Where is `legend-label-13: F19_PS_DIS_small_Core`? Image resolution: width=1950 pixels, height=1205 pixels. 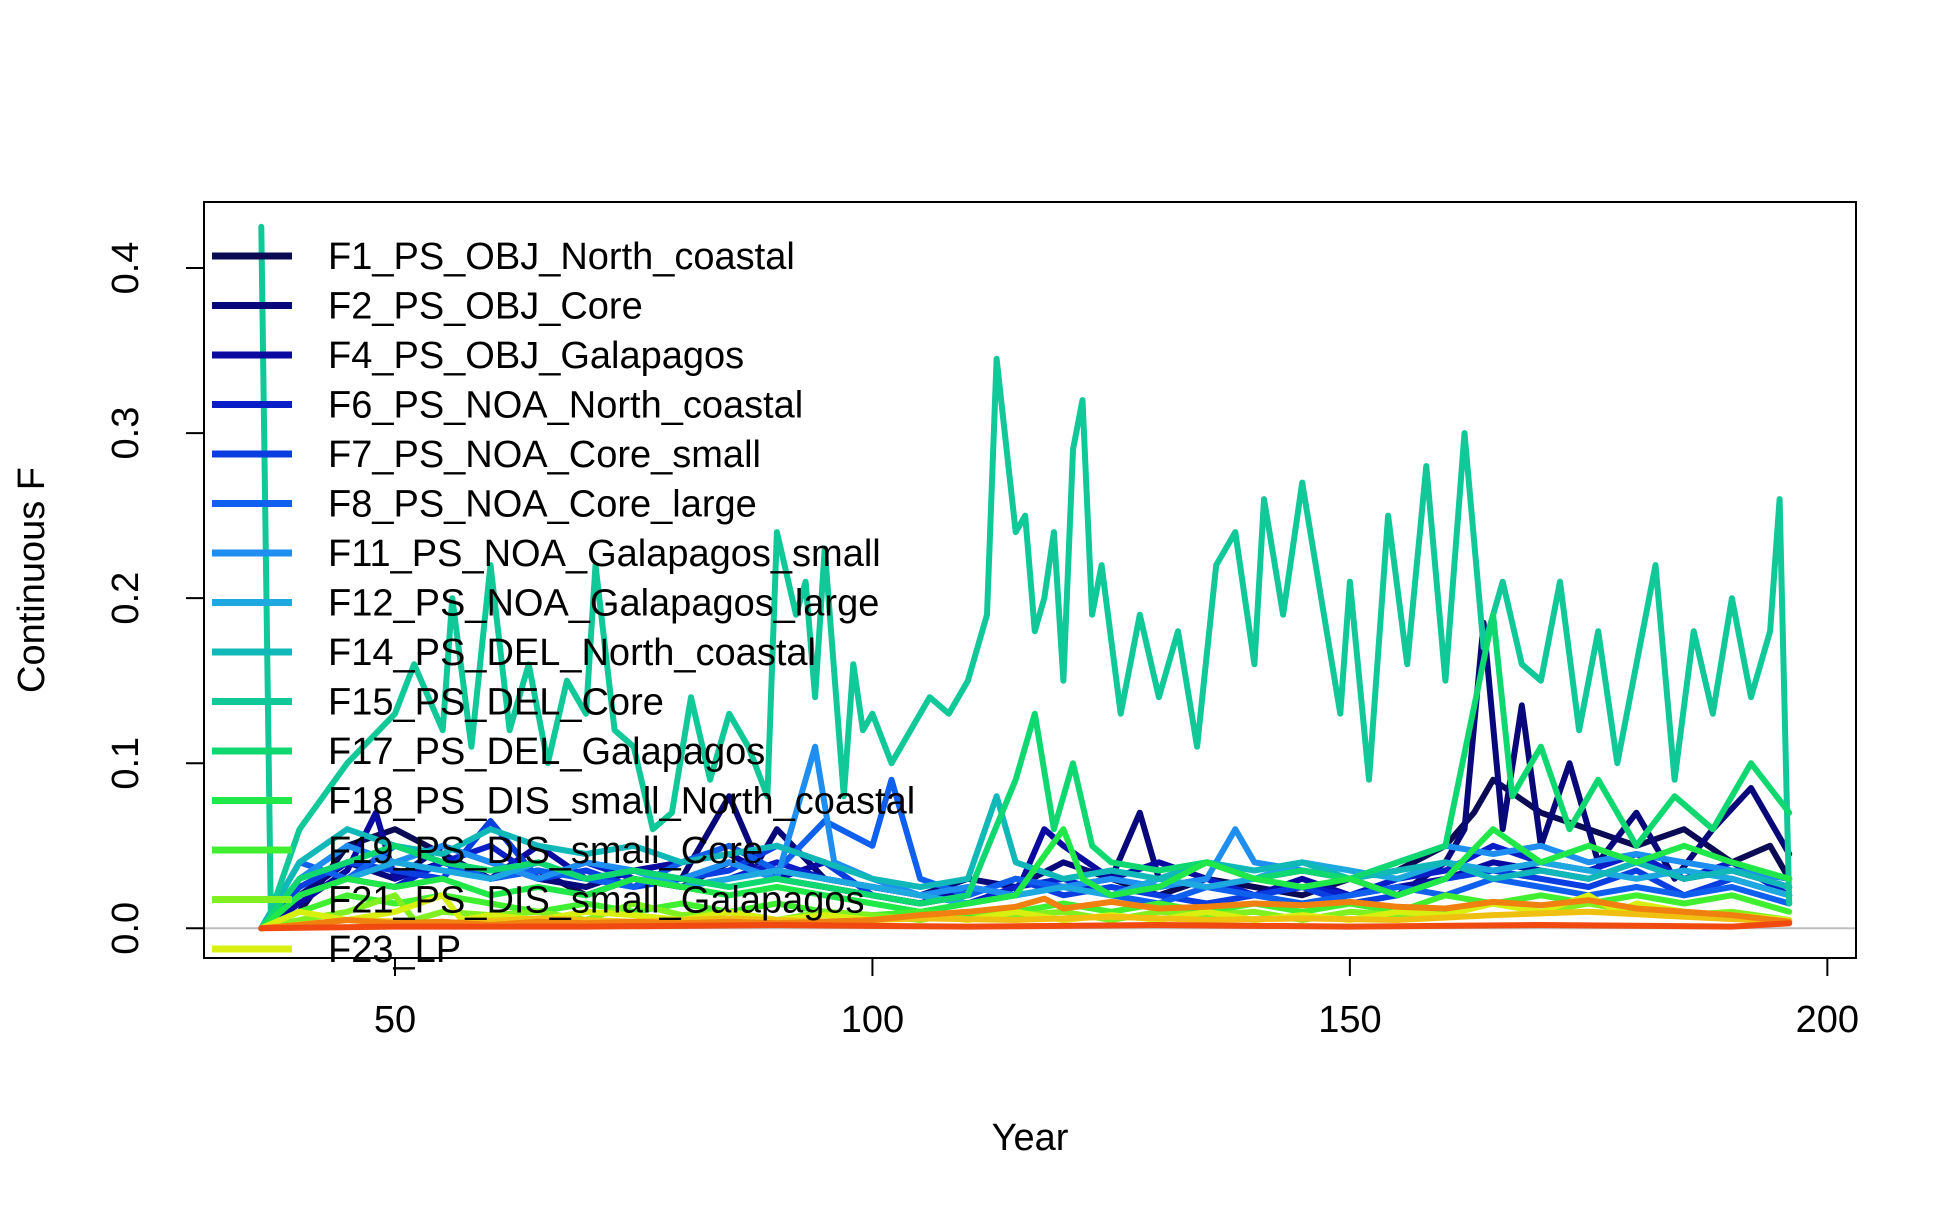 legend-label-13: F19_PS_DIS_small_Core is located at coordinates (545, 851).